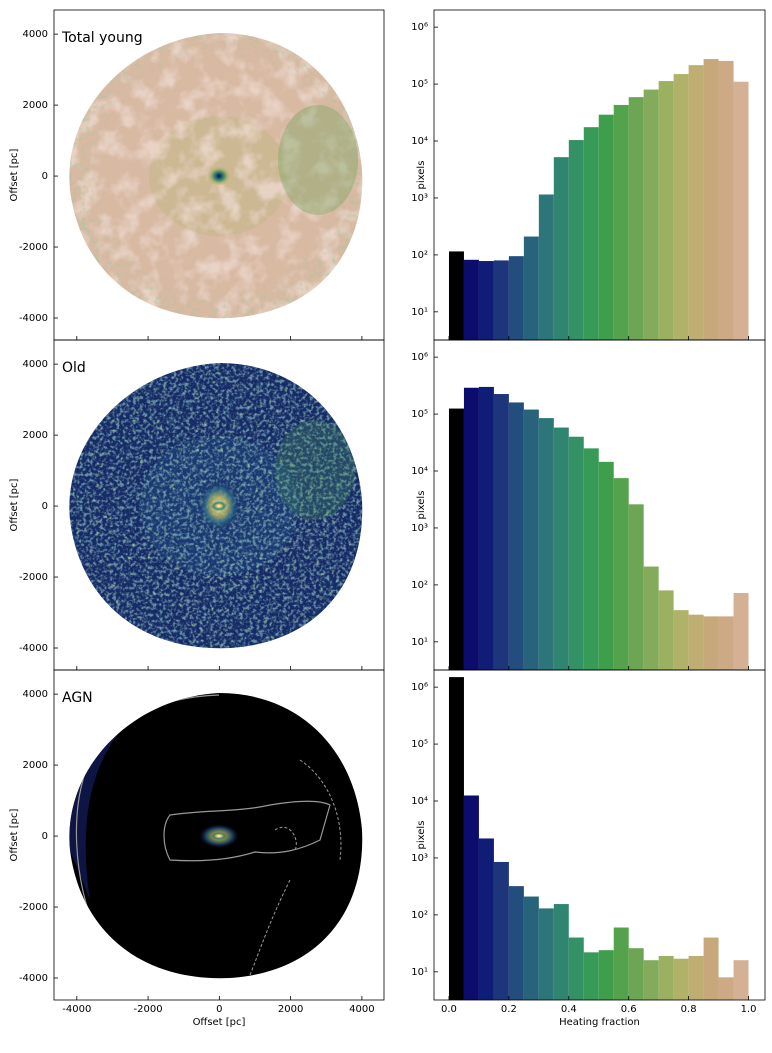 The image size is (772, 1053). I want to click on x-tick-label: -4000, so click(76, 1009).